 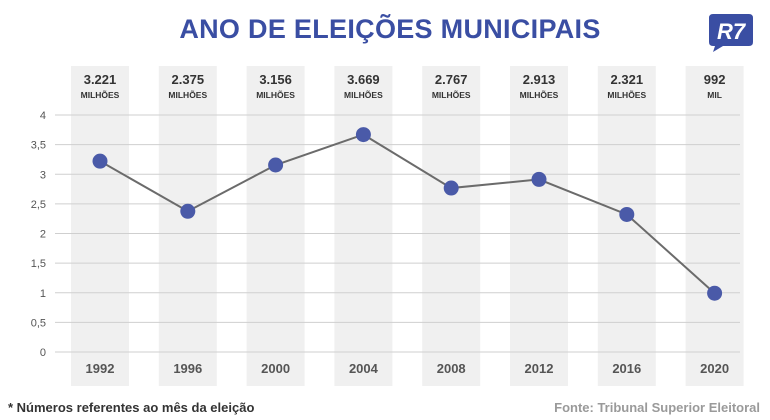 What do you see at coordinates (627, 79) in the screenshot?
I see `value-label: 2.321` at bounding box center [627, 79].